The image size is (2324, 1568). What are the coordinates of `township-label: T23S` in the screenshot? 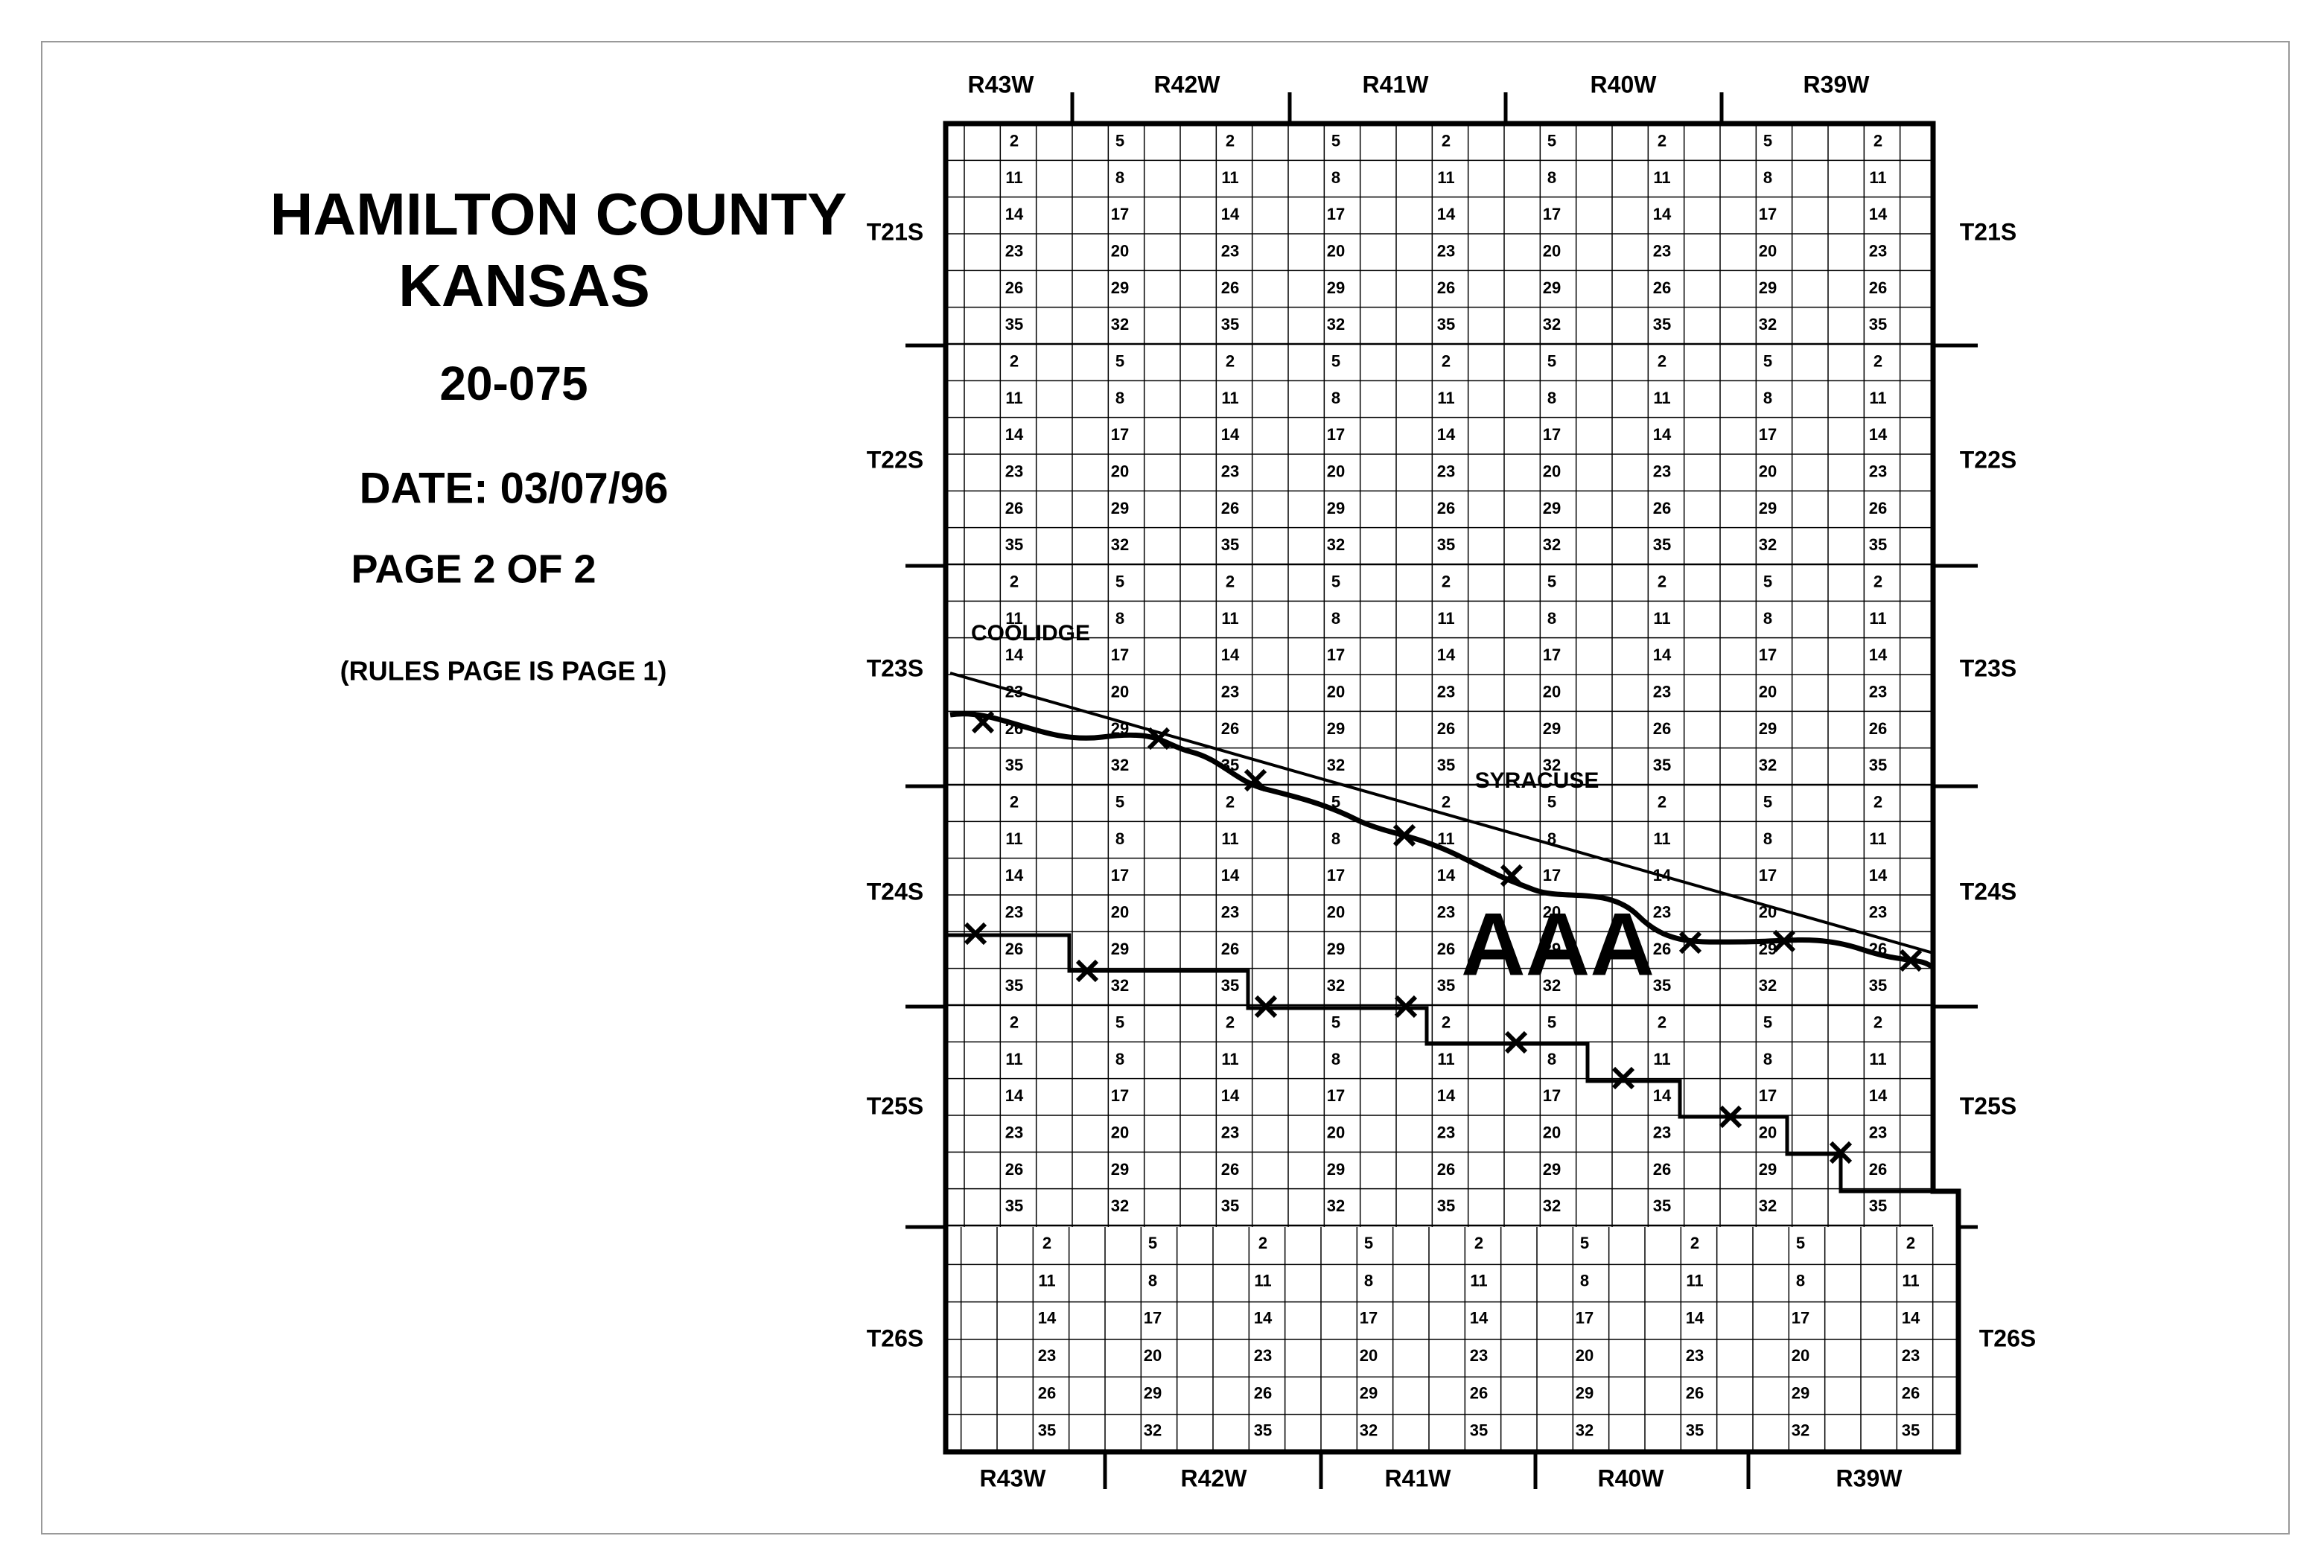 It's located at (1988, 667).